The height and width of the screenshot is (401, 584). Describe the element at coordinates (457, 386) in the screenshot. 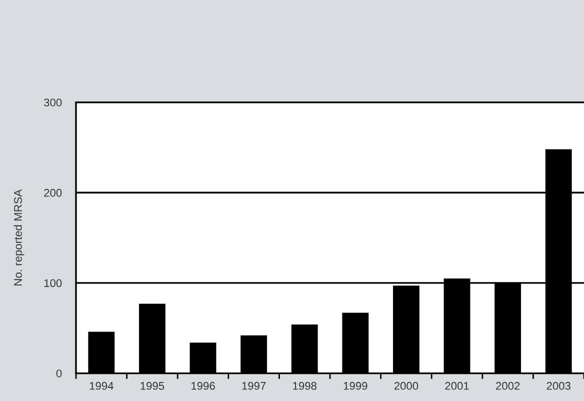

I see `x-tick-label: 2001` at that location.